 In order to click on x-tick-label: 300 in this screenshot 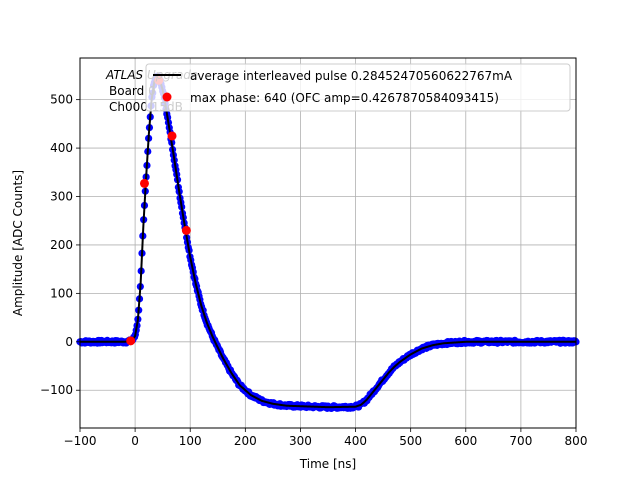, I will do `click(300, 441)`.